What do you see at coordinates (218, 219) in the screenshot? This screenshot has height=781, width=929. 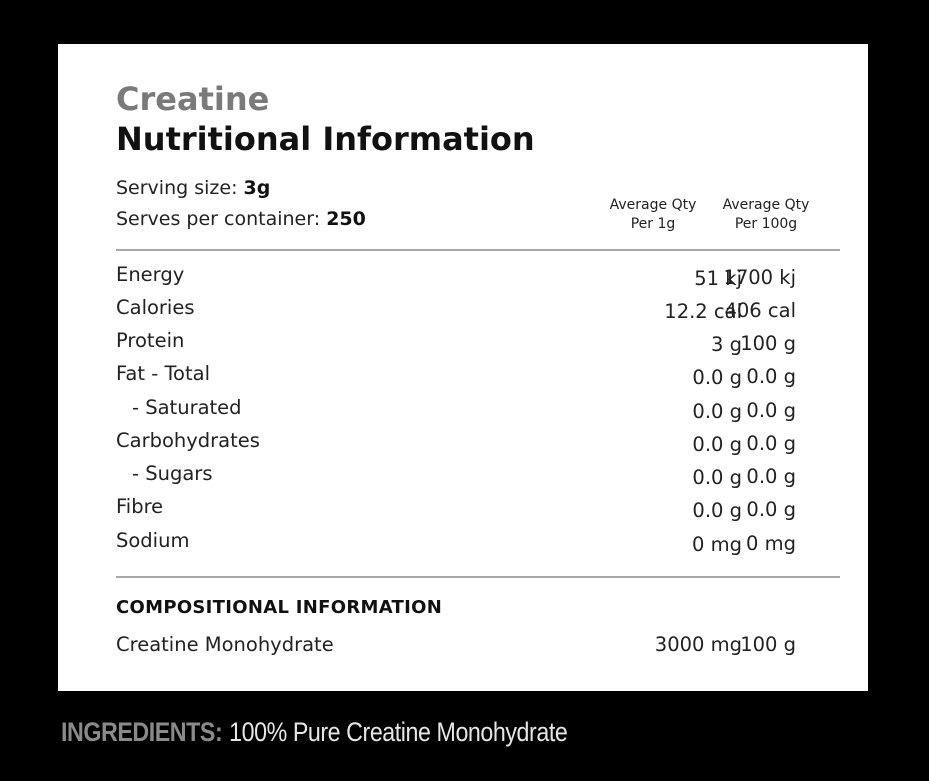 I see `serves-per-container-label: Serves per container:` at bounding box center [218, 219].